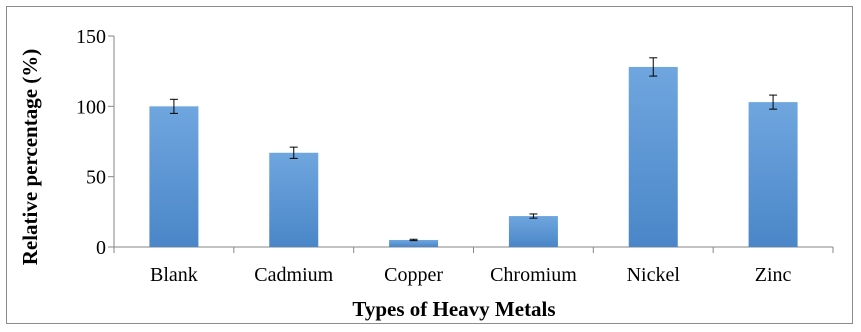 The height and width of the screenshot is (332, 861). What do you see at coordinates (653, 67) in the screenshot?
I see `error-bar-nickel` at bounding box center [653, 67].